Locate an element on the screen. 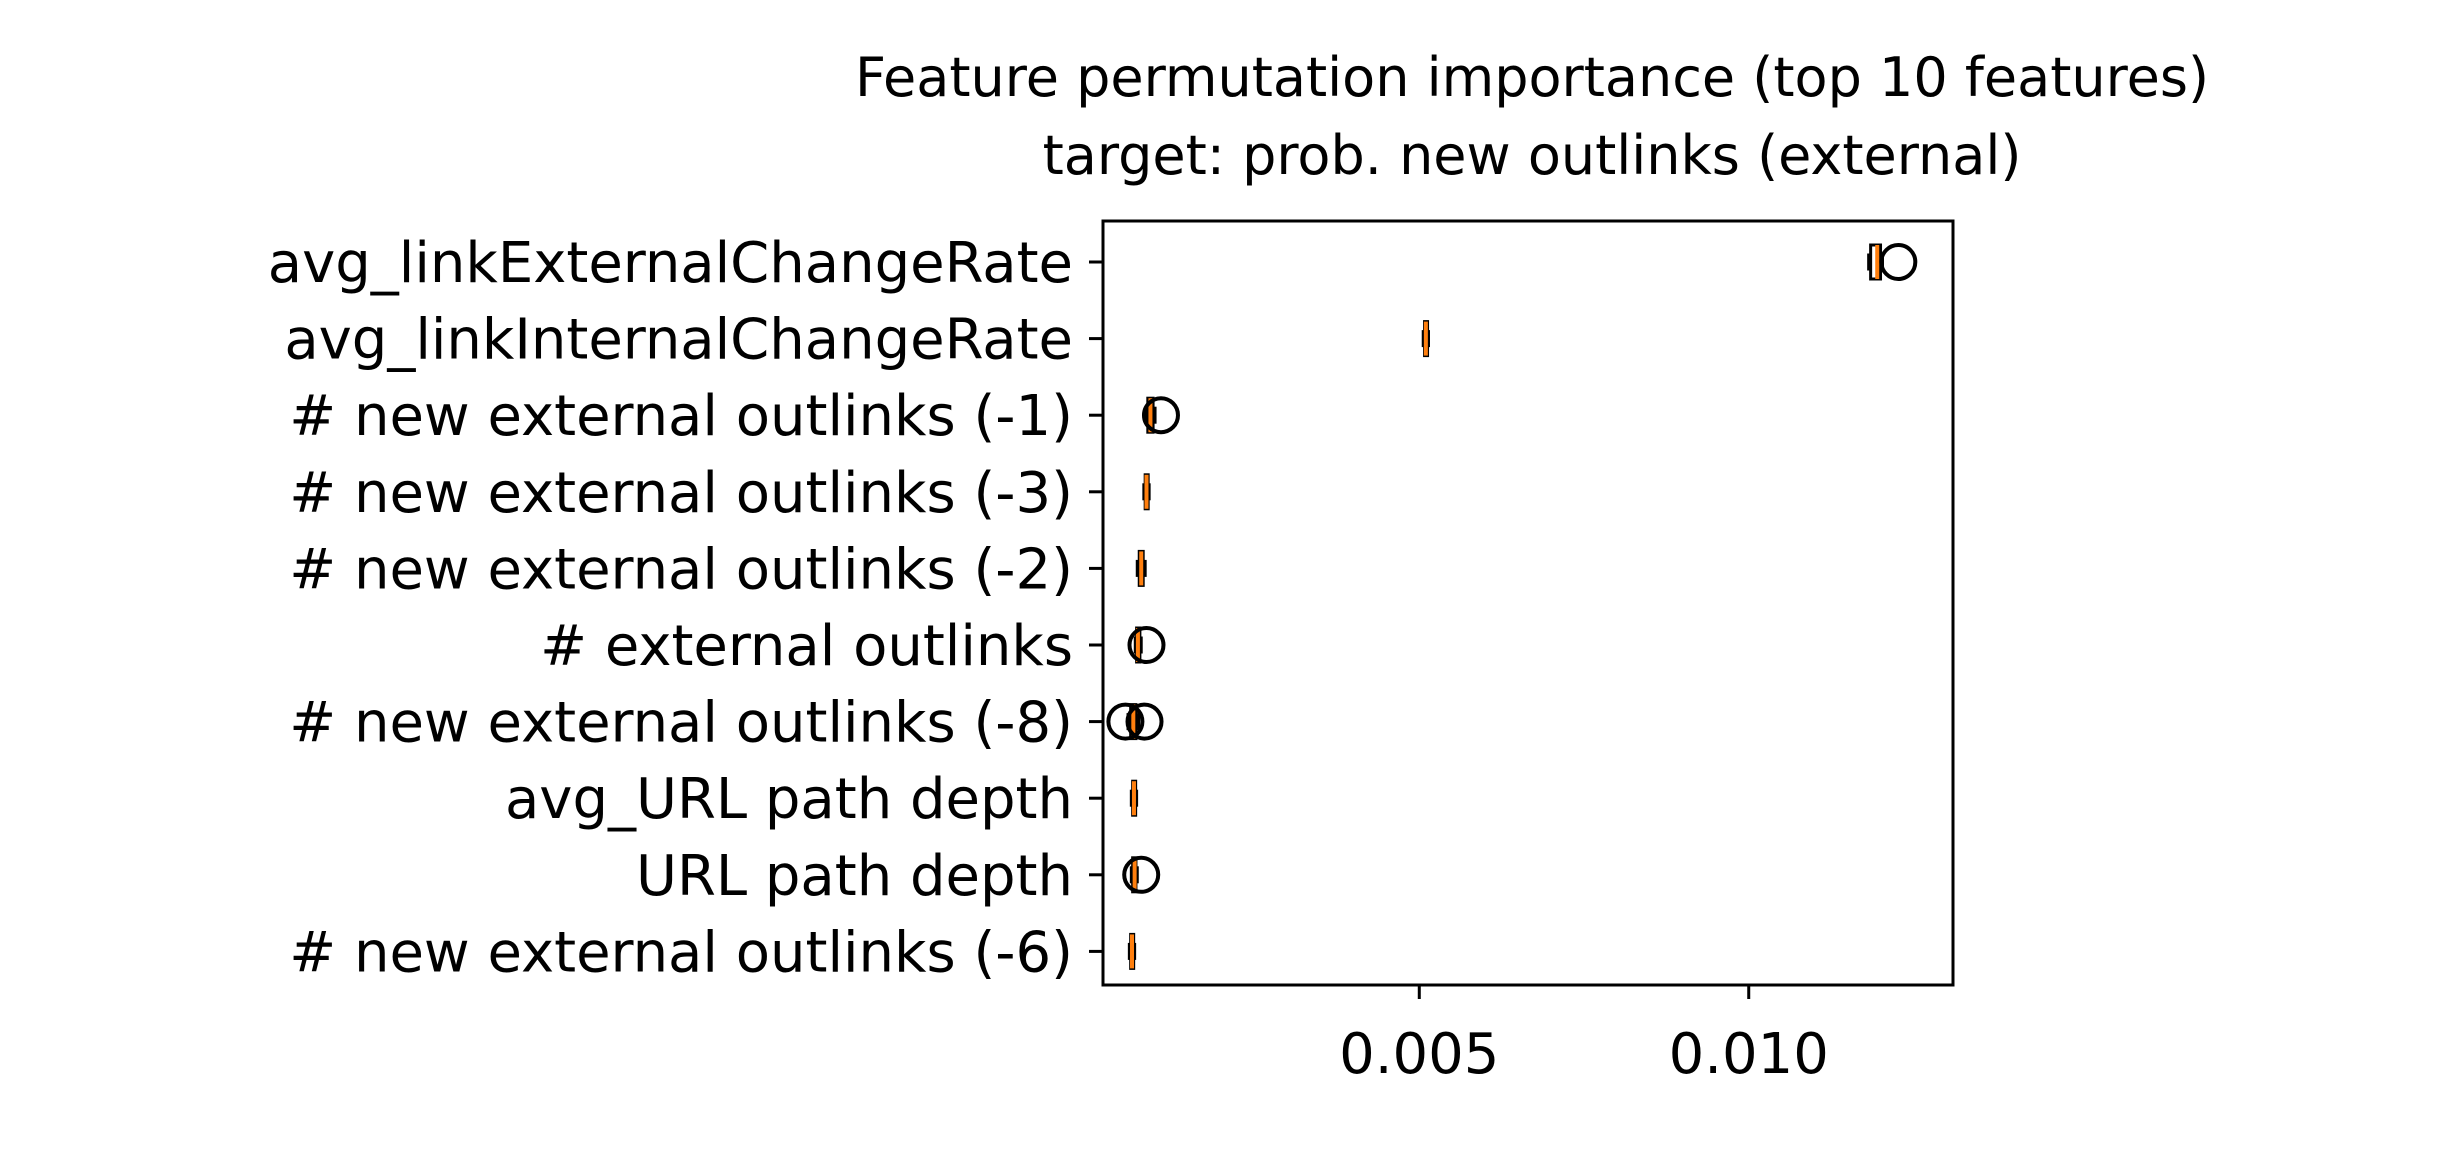  chart-subtitle: target: prob. new outlinks (external) is located at coordinates (1532, 155).